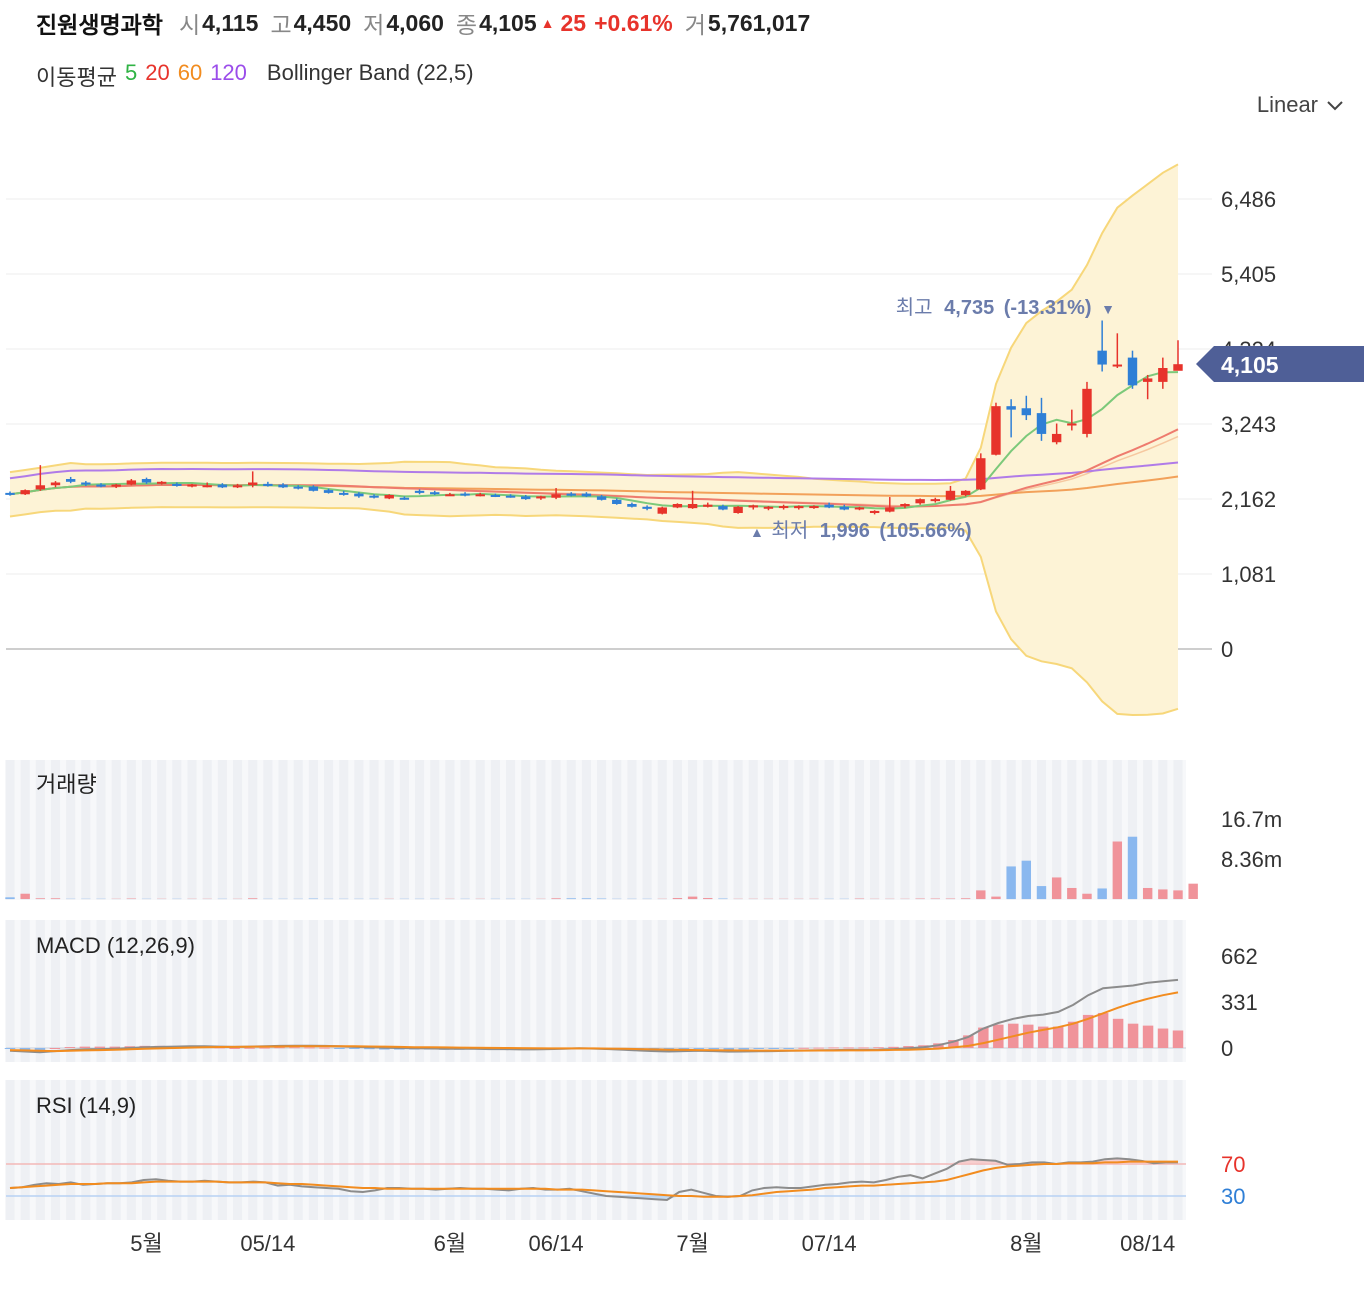 The width and height of the screenshot is (1370, 1302). I want to click on macd-histogram, so click(594, 1031).